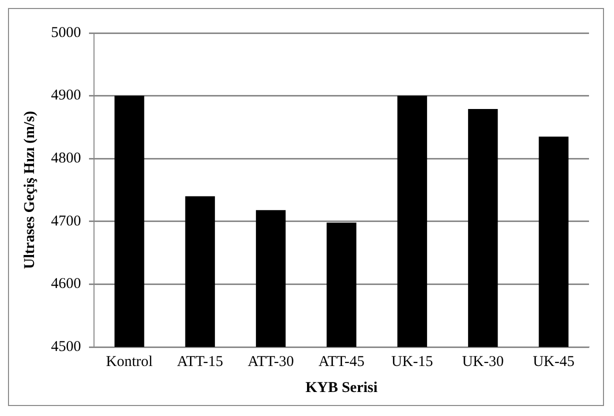 This screenshot has width=614, height=416. I want to click on y-tick-label: 4600, so click(66, 284).